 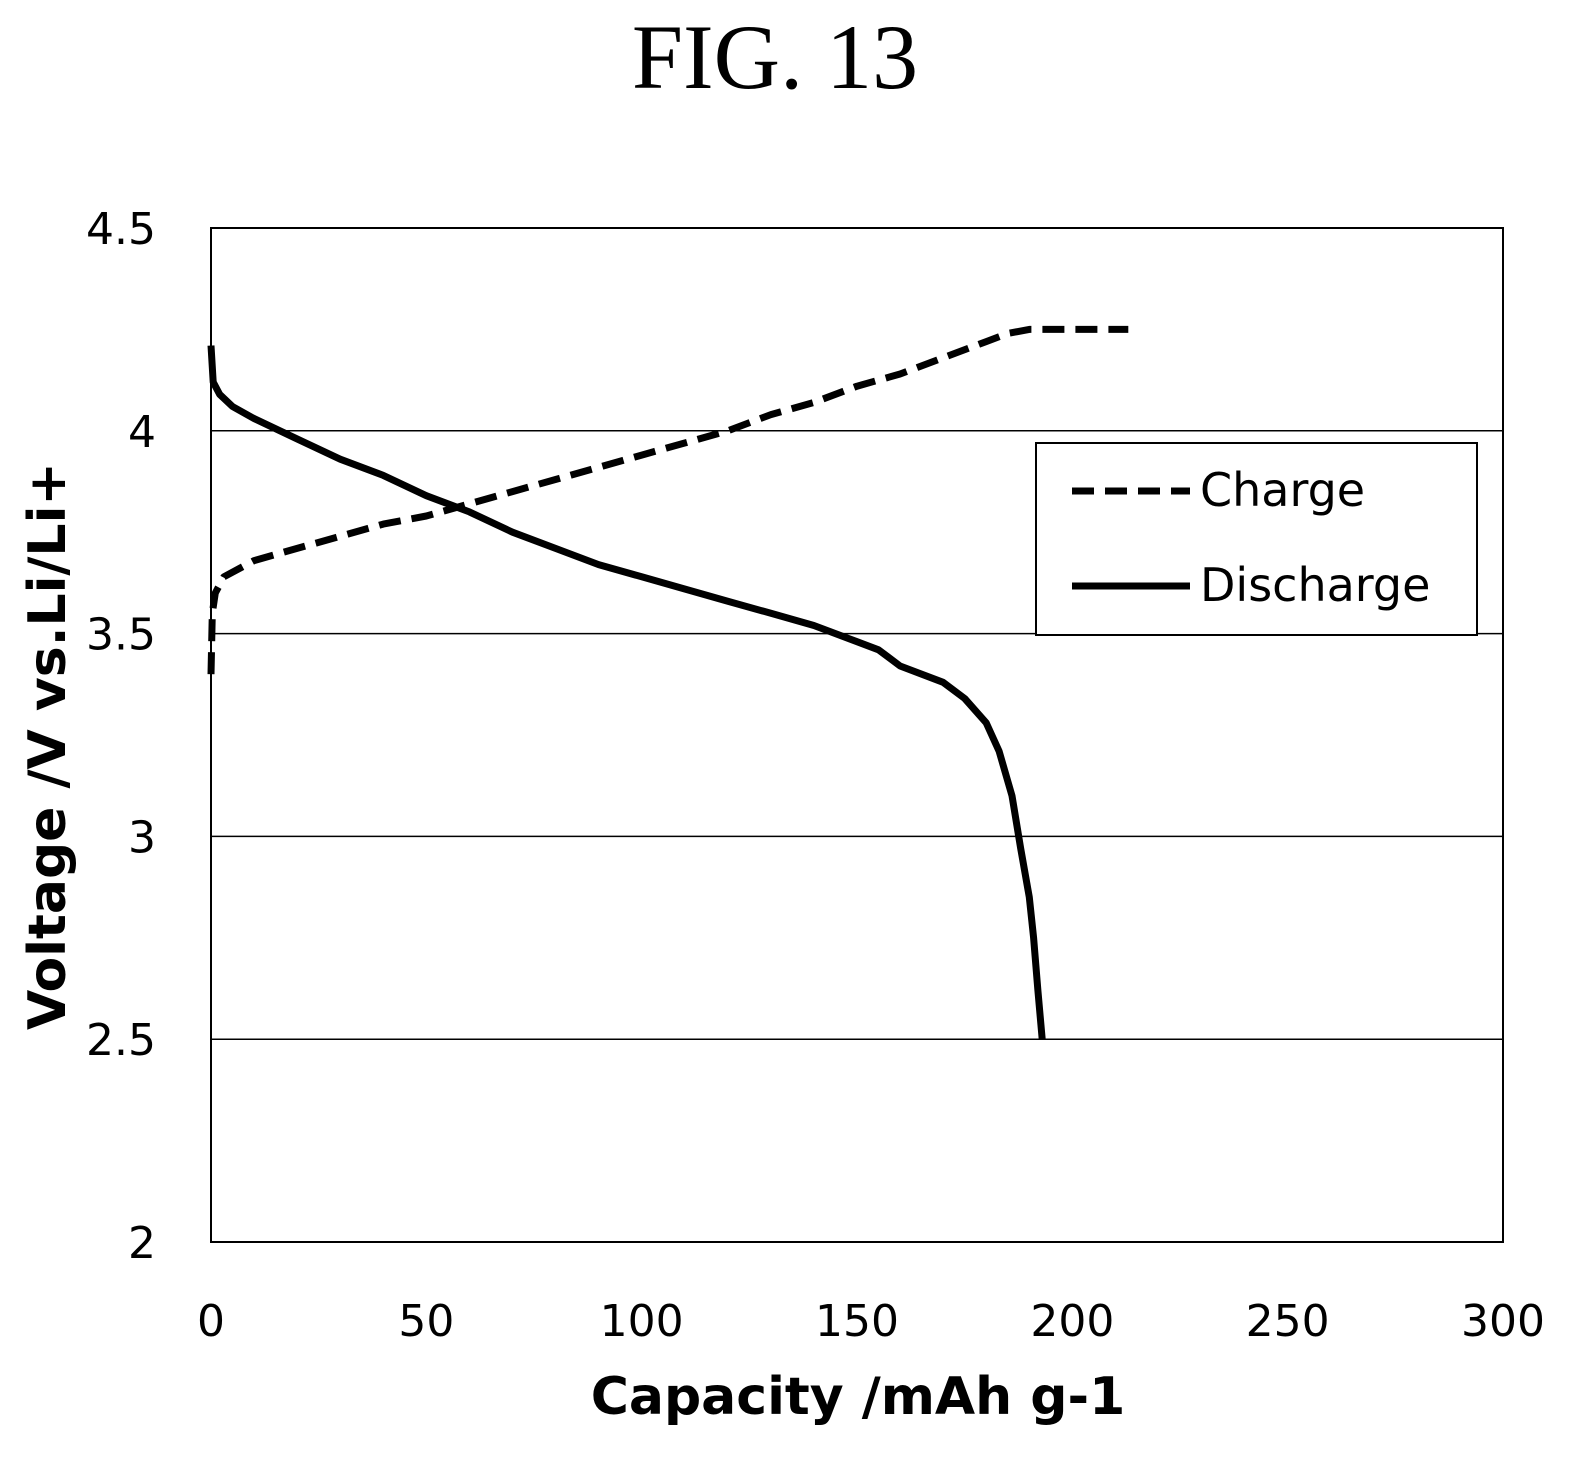 I want to click on x-tick-label: 200, so click(x=1072, y=1321).